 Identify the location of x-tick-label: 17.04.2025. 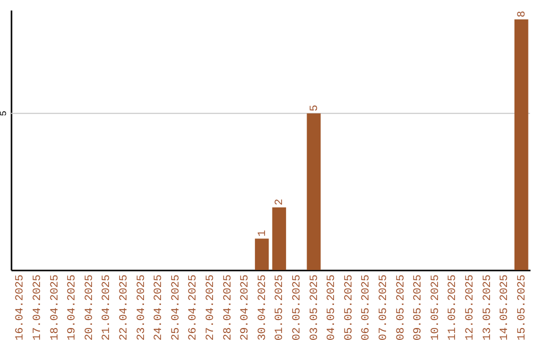
(38, 307).